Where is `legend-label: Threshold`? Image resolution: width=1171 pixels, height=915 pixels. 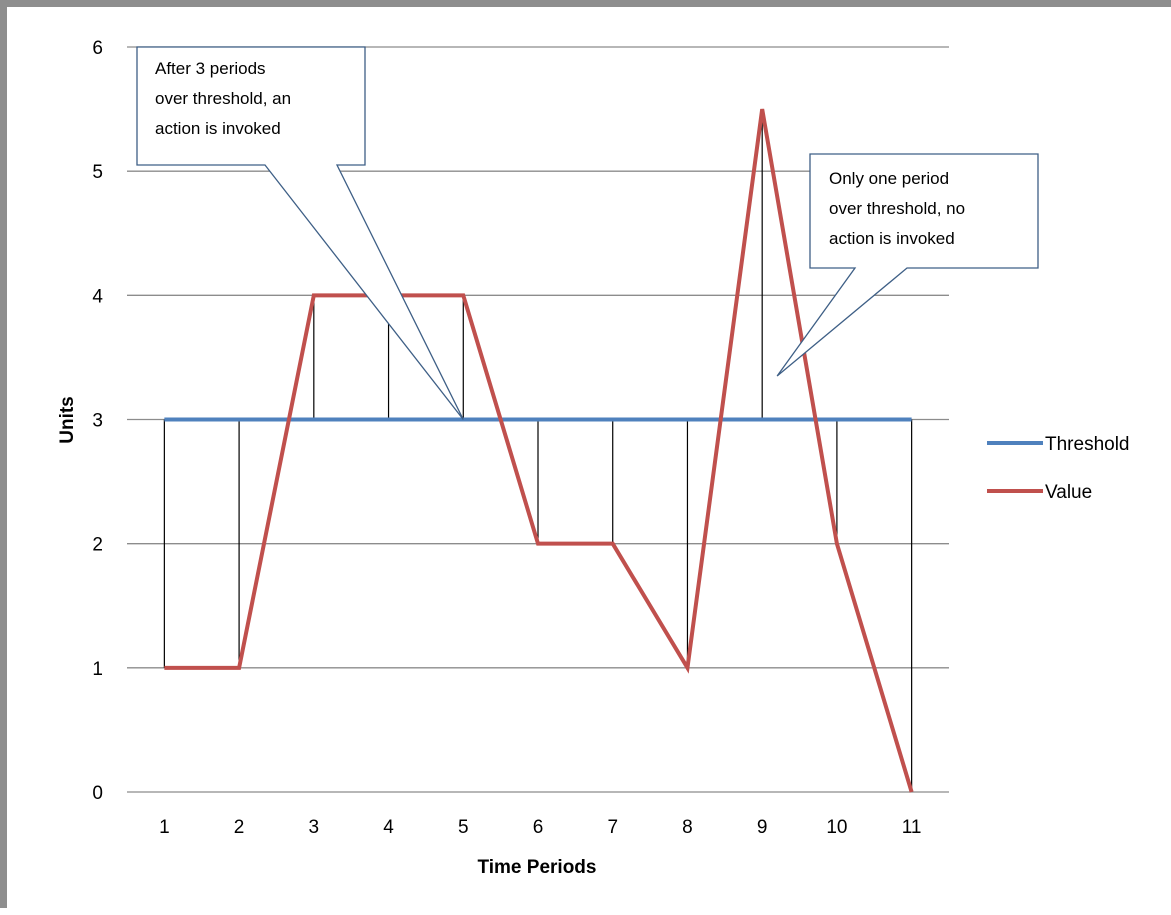 legend-label: Threshold is located at coordinates (1087, 444).